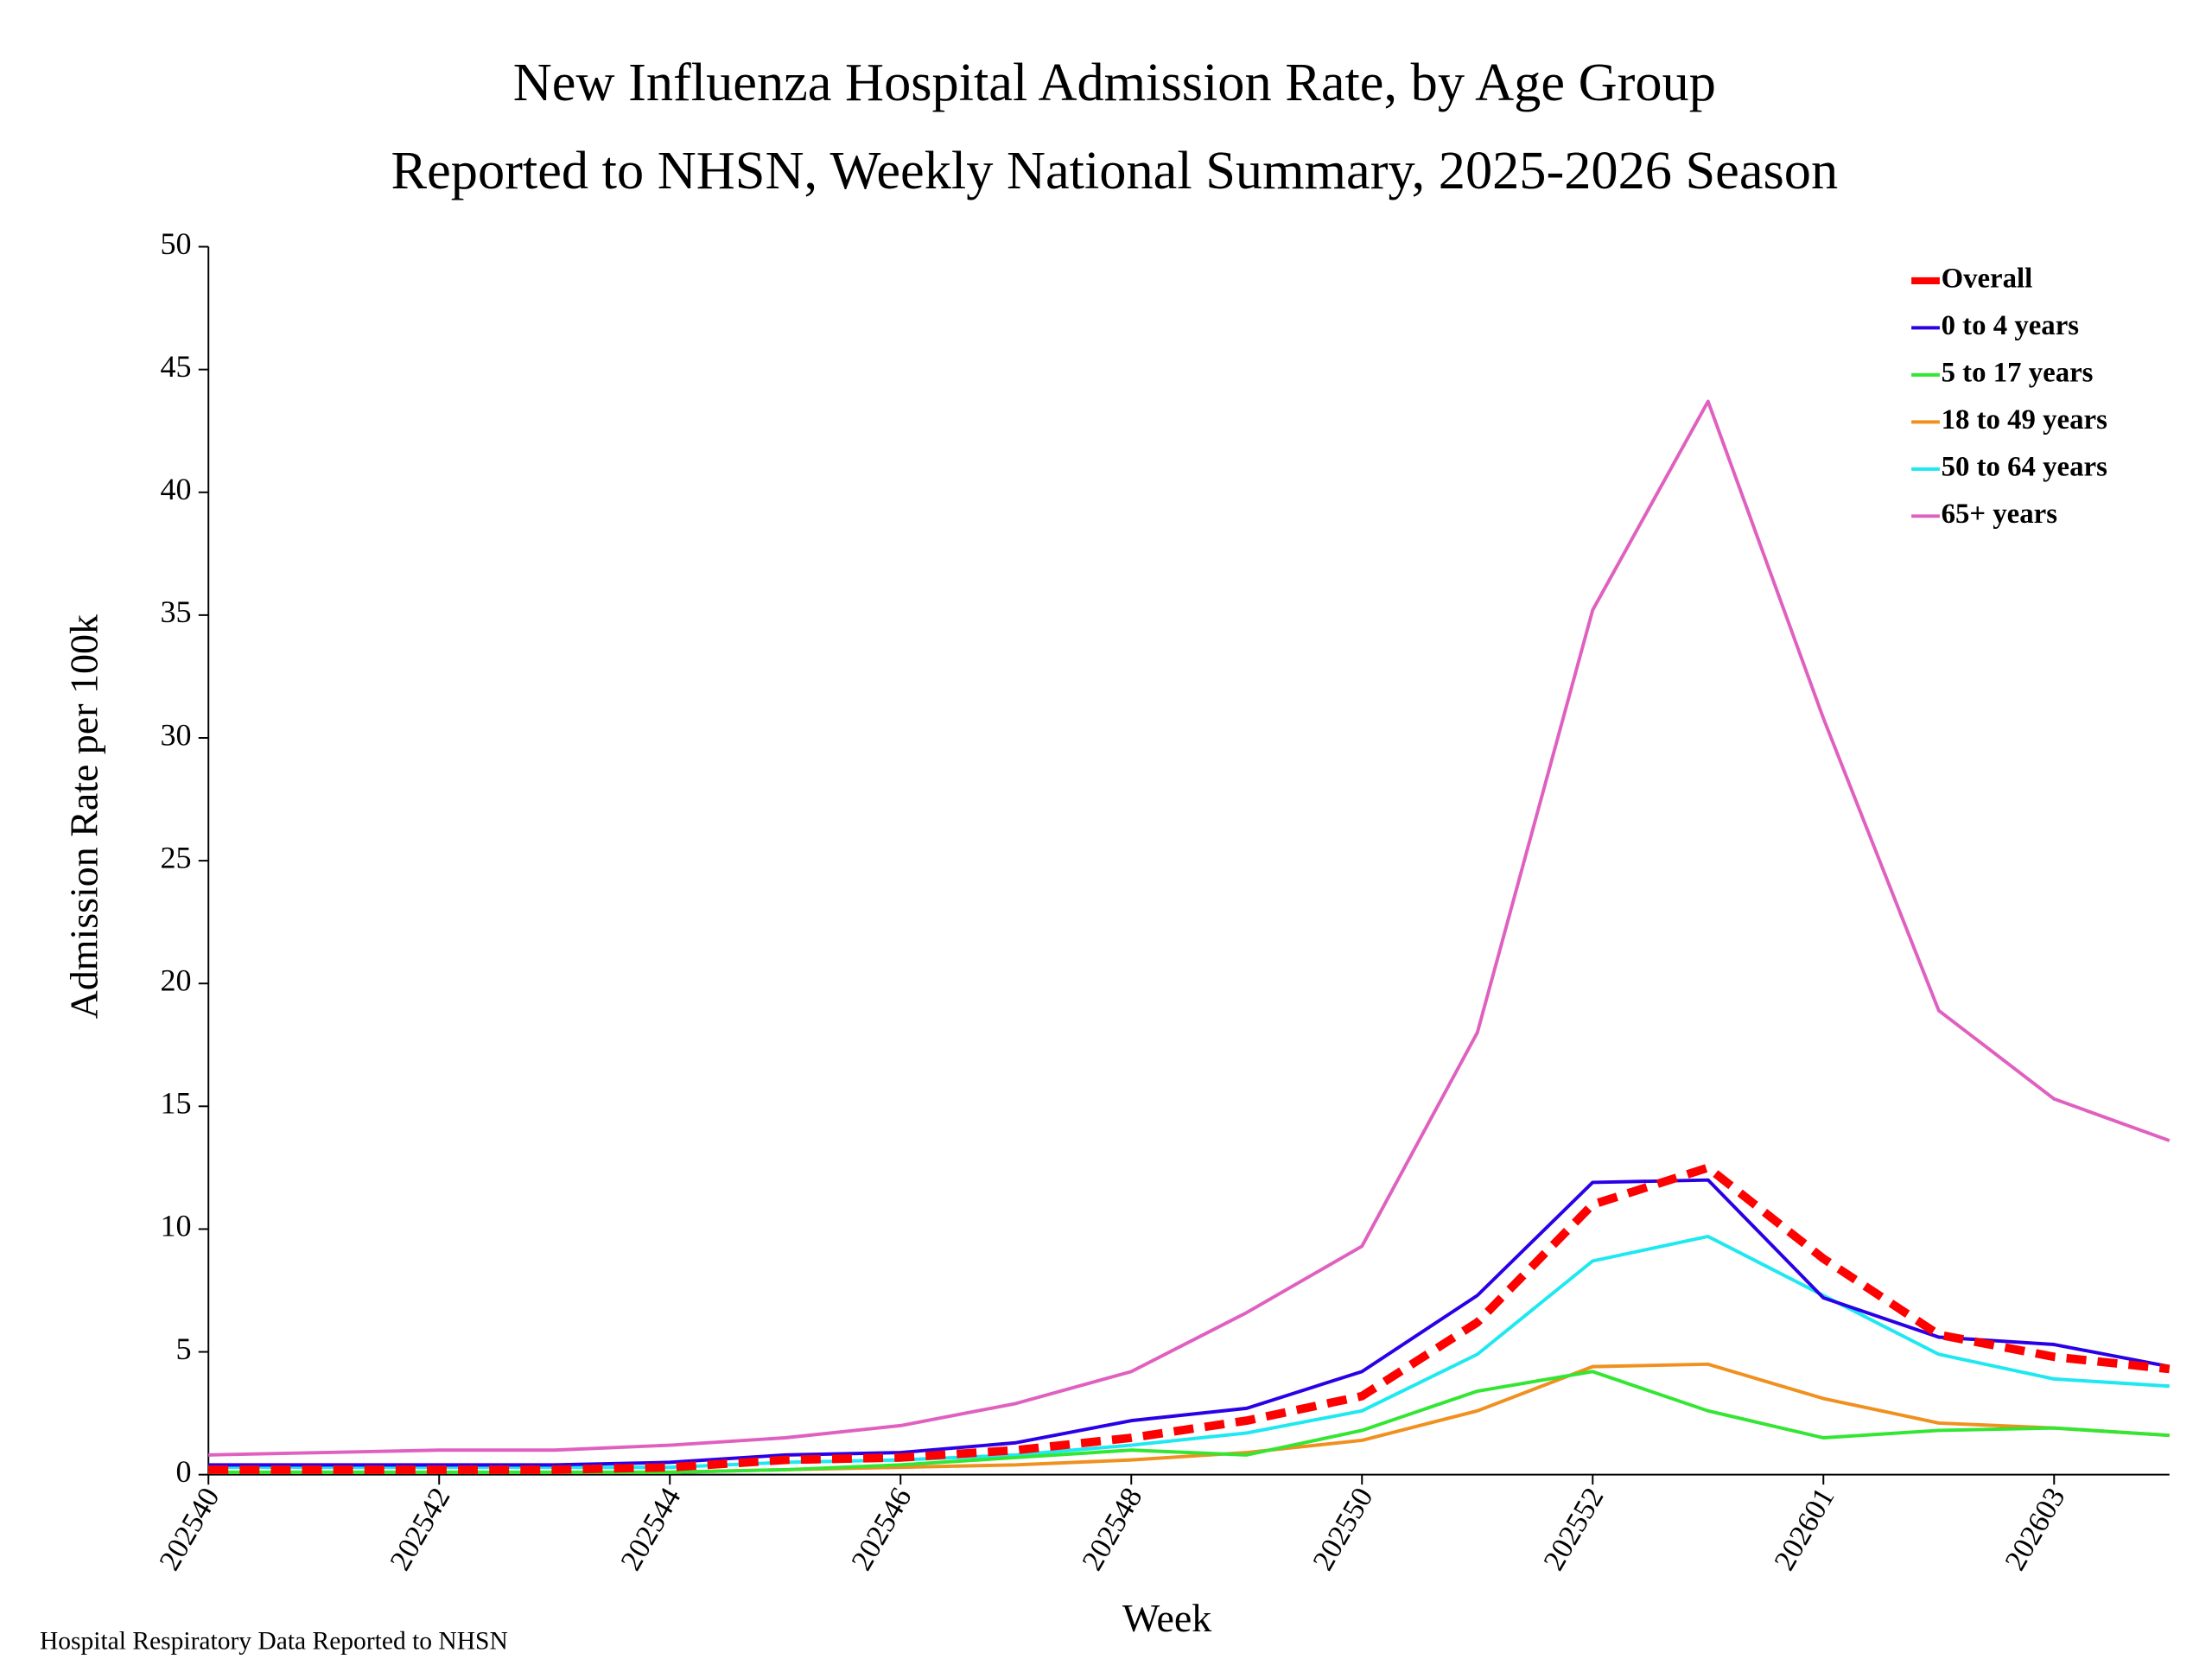 This screenshot has height=1659, width=2212. I want to click on y-tick-label: 20, so click(175, 980).